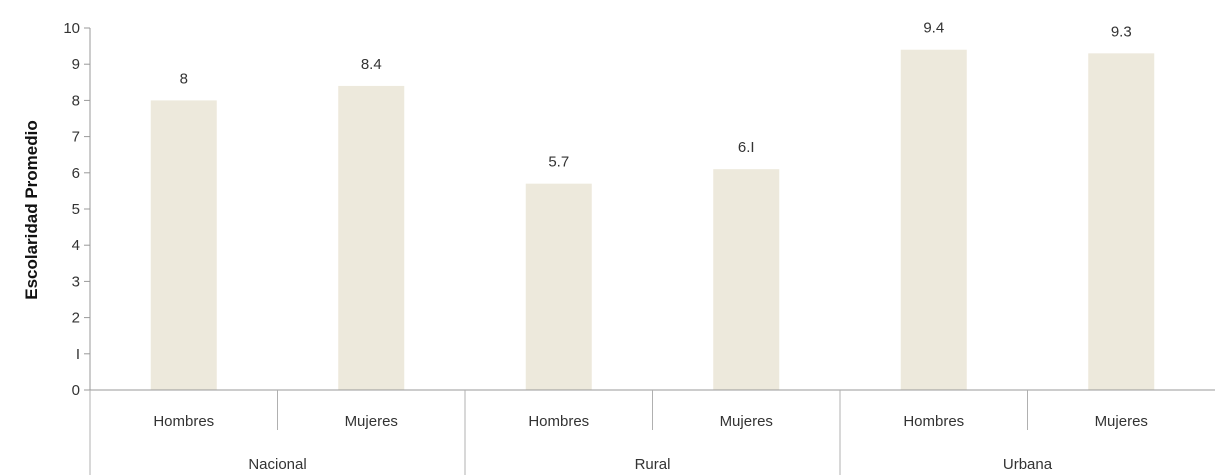 This screenshot has width=1229, height=475. Describe the element at coordinates (184, 78) in the screenshot. I see `data-label: 8` at that location.